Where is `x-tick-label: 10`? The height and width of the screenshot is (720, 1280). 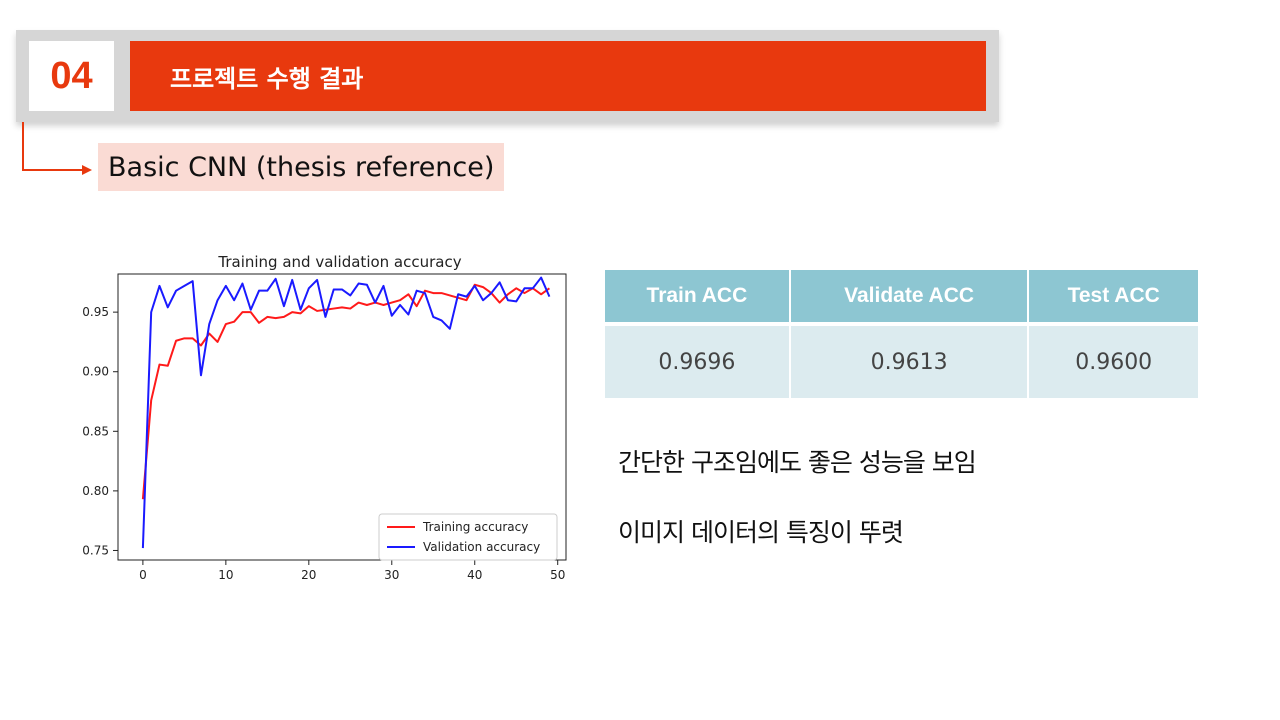
x-tick-label: 10 is located at coordinates (225, 575).